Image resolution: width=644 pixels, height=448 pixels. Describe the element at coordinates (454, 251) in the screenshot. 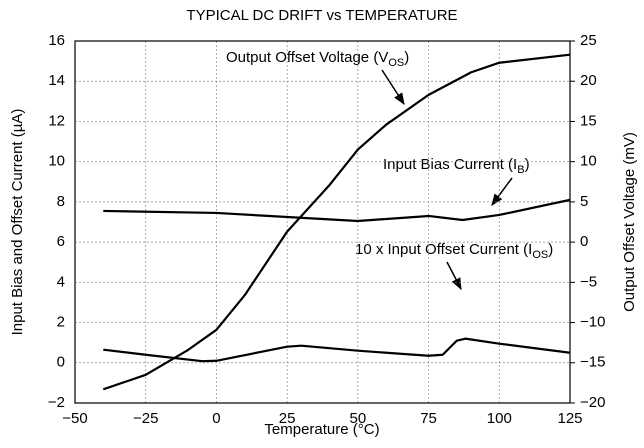

I see `annotation: 10 x Input Offset Current (IOS)` at that location.